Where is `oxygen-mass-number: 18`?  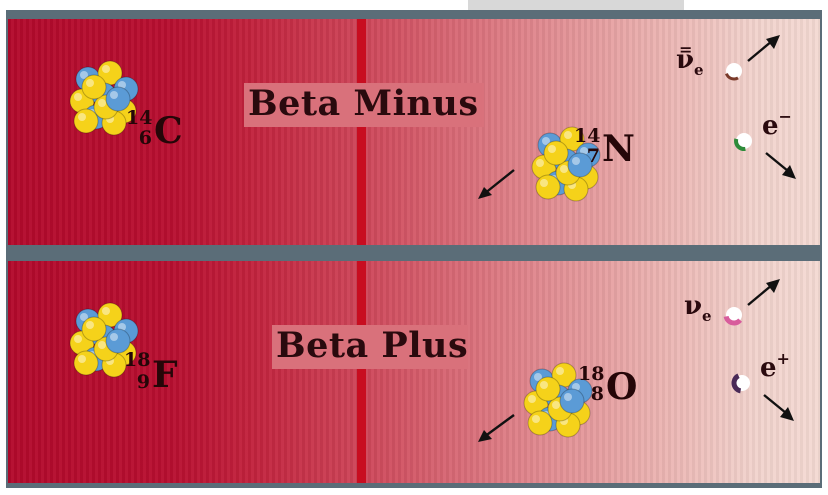 oxygen-mass-number: 18 is located at coordinates (591, 374).